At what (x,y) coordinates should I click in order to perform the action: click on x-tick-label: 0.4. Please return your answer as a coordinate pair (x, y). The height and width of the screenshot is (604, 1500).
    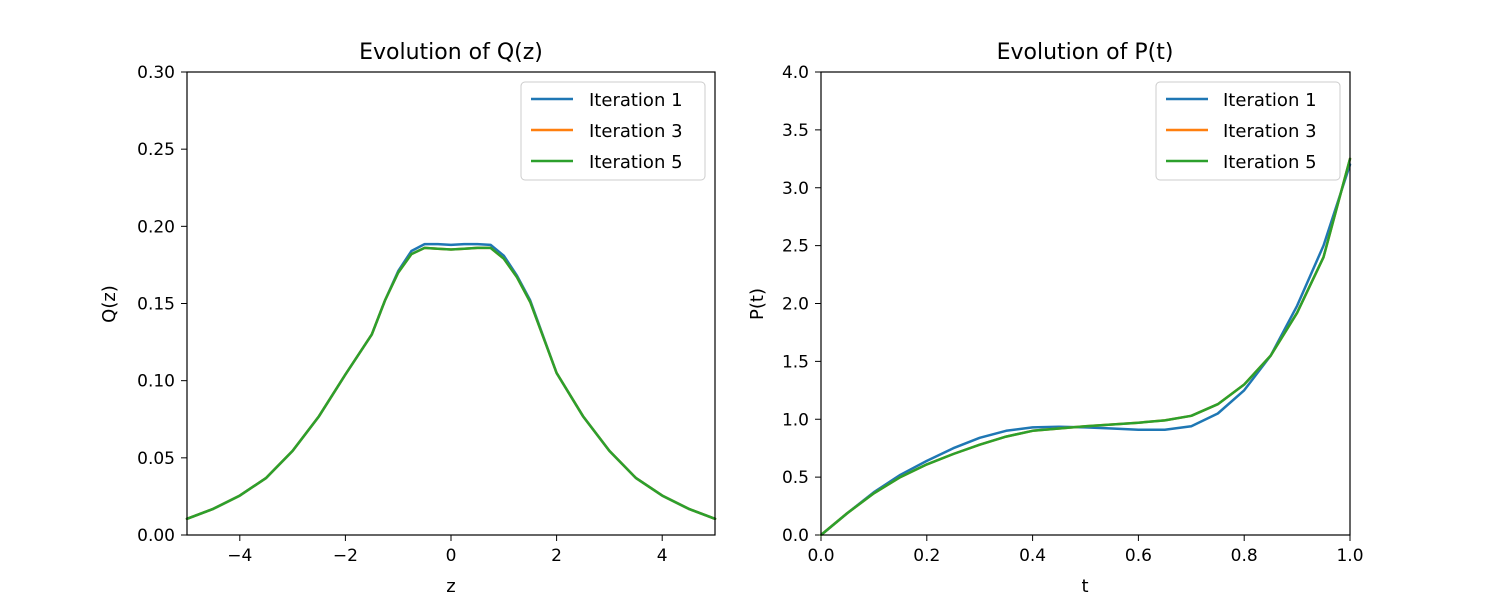
    Looking at the image, I should click on (1032, 556).